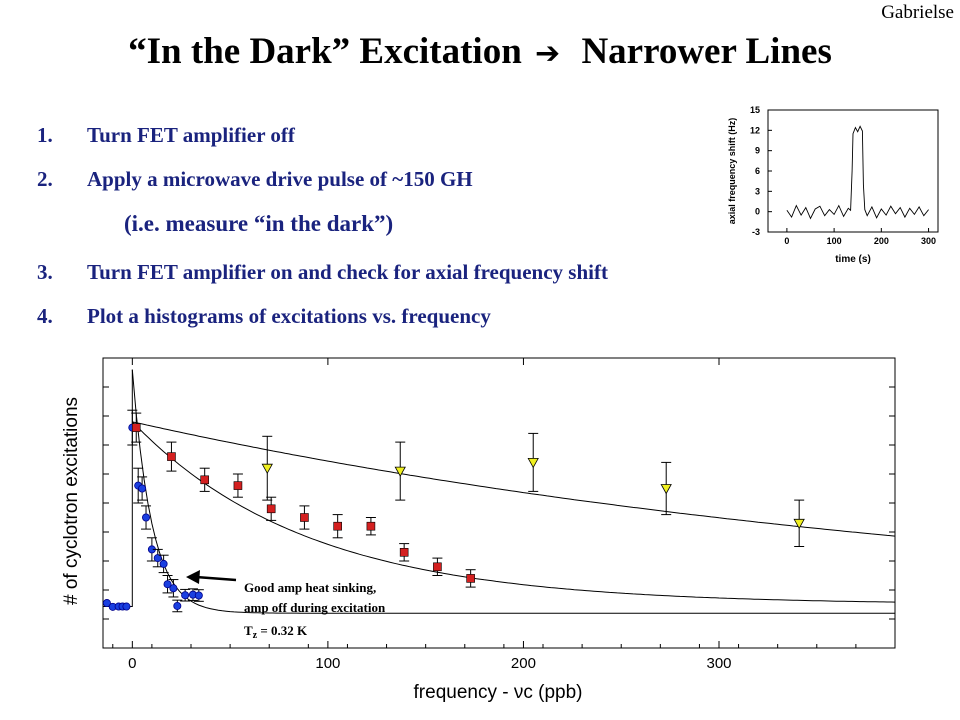 The height and width of the screenshot is (720, 960). What do you see at coordinates (755, 110) in the screenshot?
I see `inset-y-tick-label: 15` at bounding box center [755, 110].